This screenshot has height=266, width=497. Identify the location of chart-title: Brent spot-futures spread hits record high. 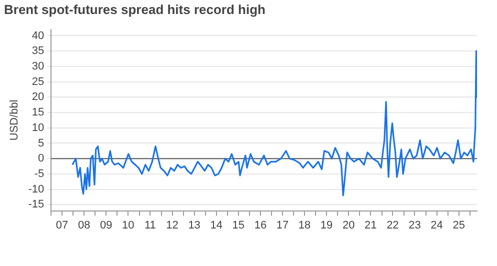
(135, 9).